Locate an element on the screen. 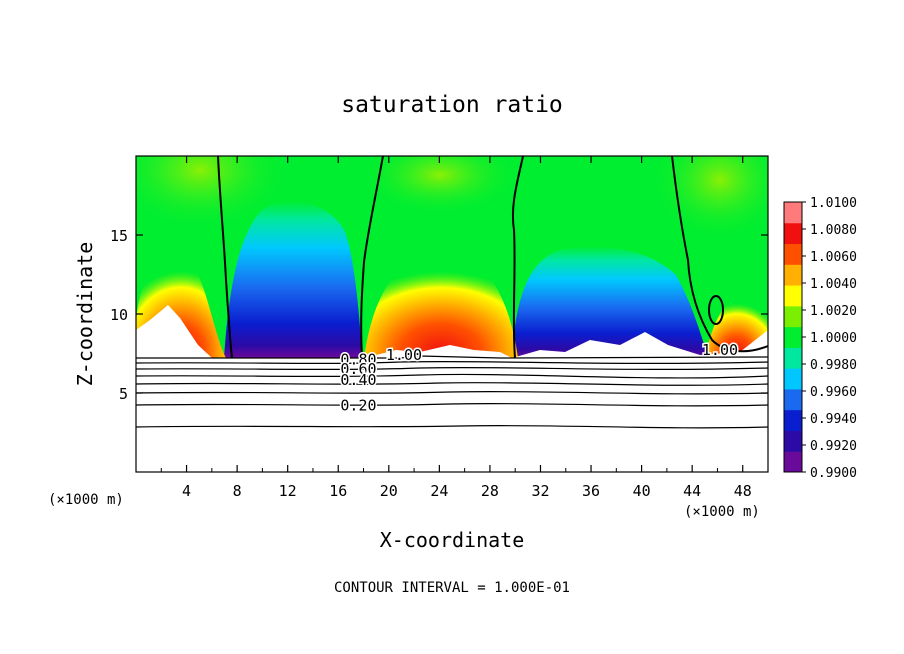 This screenshot has width=904, height=654. x-tick-label: 16 is located at coordinates (338, 491).